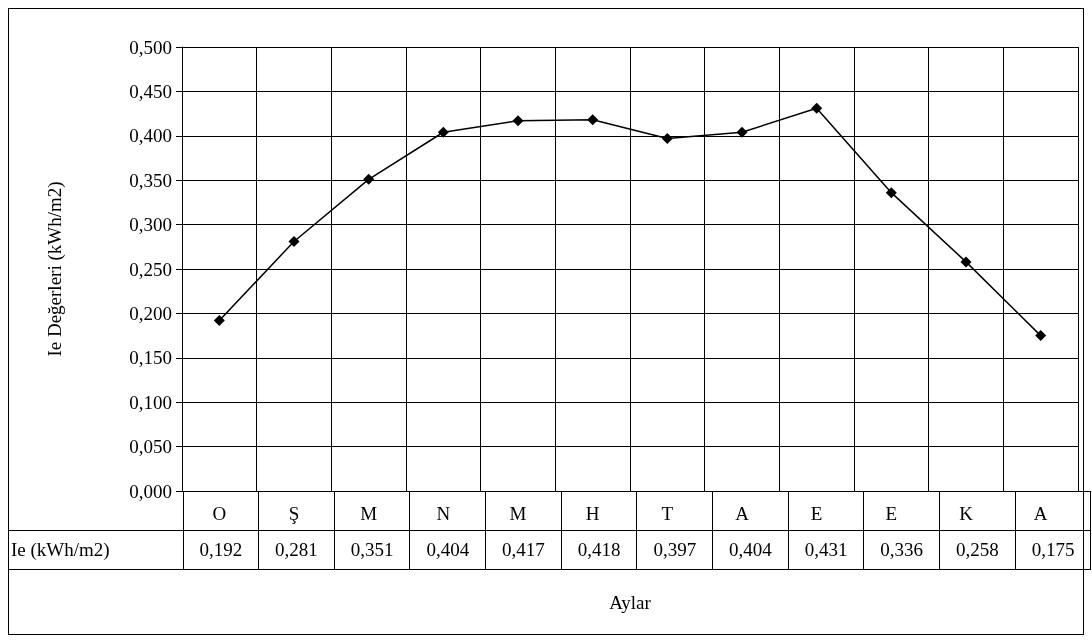 Image resolution: width=1092 pixels, height=643 pixels. Describe the element at coordinates (443, 513) in the screenshot. I see `x-tick-label: N` at that location.